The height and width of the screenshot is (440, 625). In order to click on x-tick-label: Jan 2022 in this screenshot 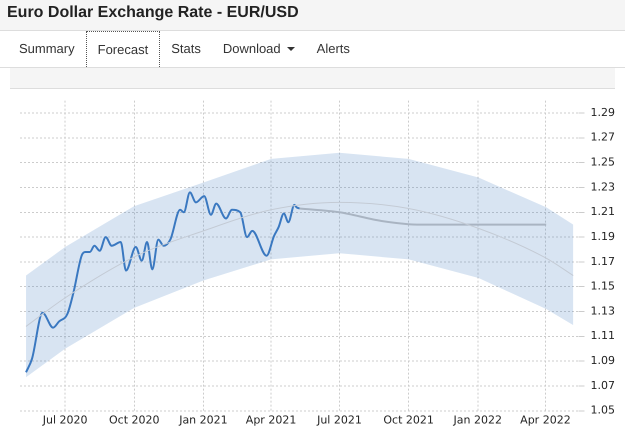, I will do `click(477, 419)`.